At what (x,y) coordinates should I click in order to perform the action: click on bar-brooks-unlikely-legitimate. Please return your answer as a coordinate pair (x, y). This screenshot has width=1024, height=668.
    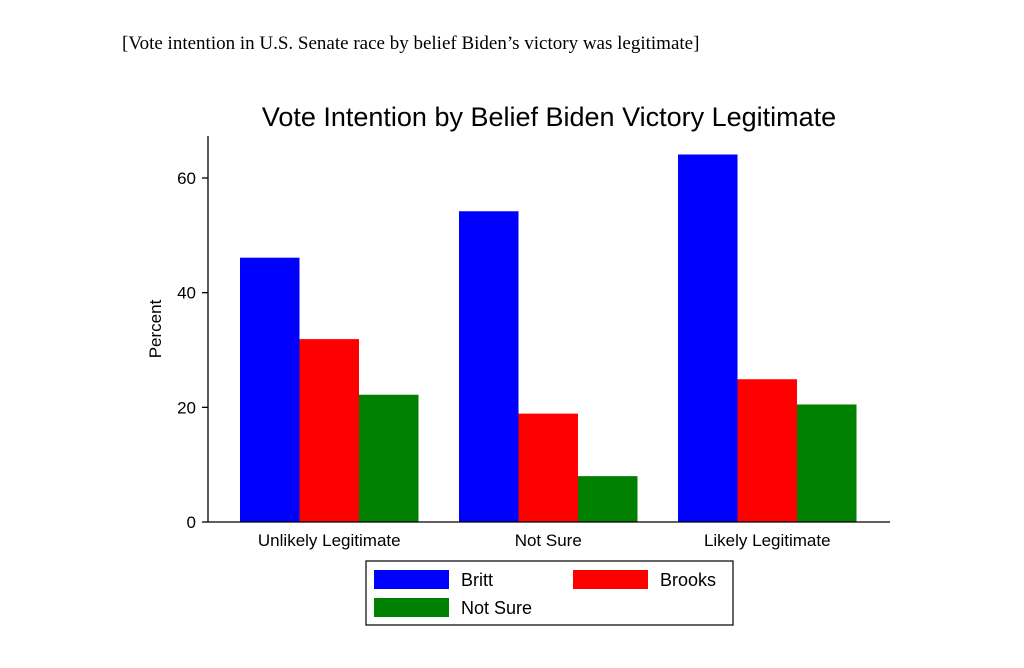
    Looking at the image, I should click on (329, 430).